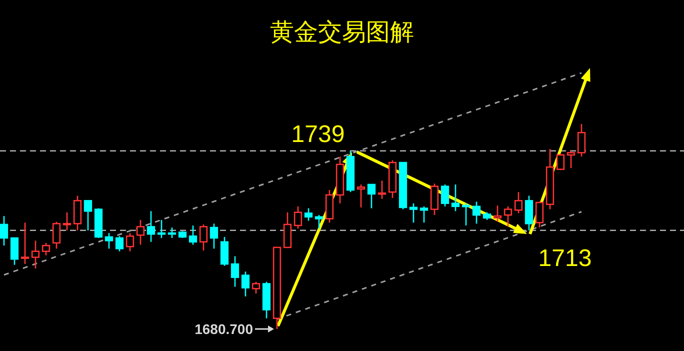 Image resolution: width=684 pixels, height=351 pixels. Describe the element at coordinates (565, 258) in the screenshot. I see `annotation: 1713` at that location.